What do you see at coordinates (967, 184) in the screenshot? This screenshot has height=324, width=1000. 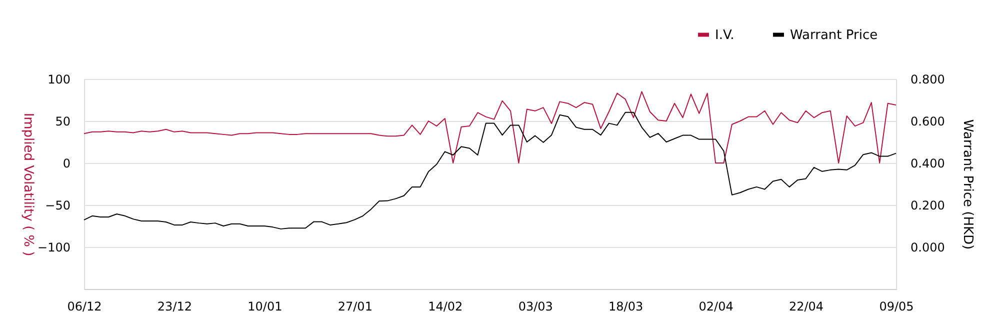 I see `y2-axis-title: Warrant Price (HKD)` at bounding box center [967, 184].